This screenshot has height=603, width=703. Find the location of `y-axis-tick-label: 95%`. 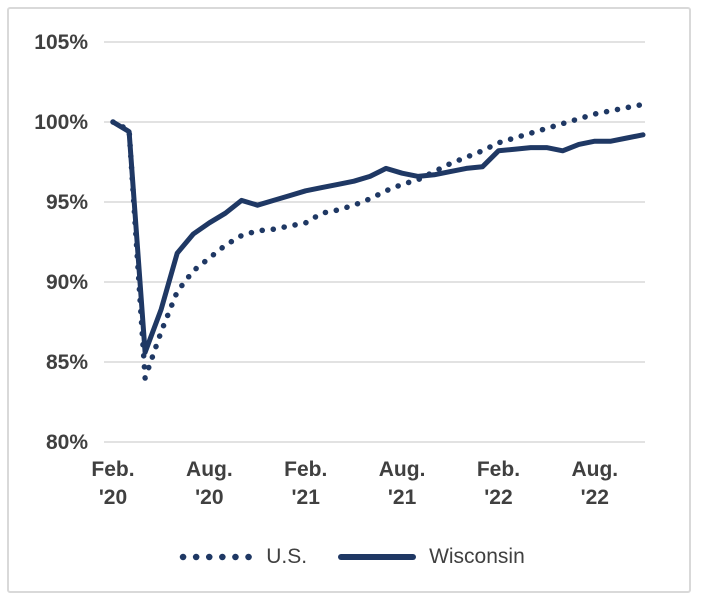

y-axis-tick-label: 95% is located at coordinates (67, 202).